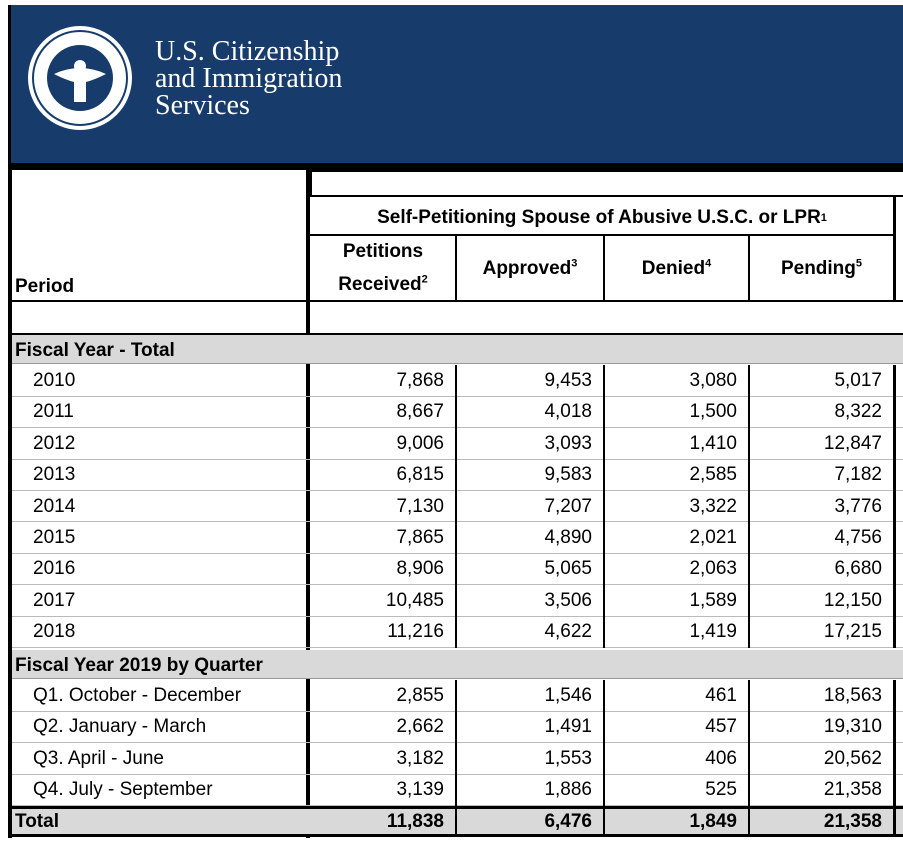 The height and width of the screenshot is (866, 903). Describe the element at coordinates (420, 412) in the screenshot. I see `cell-value: 8,667` at that location.